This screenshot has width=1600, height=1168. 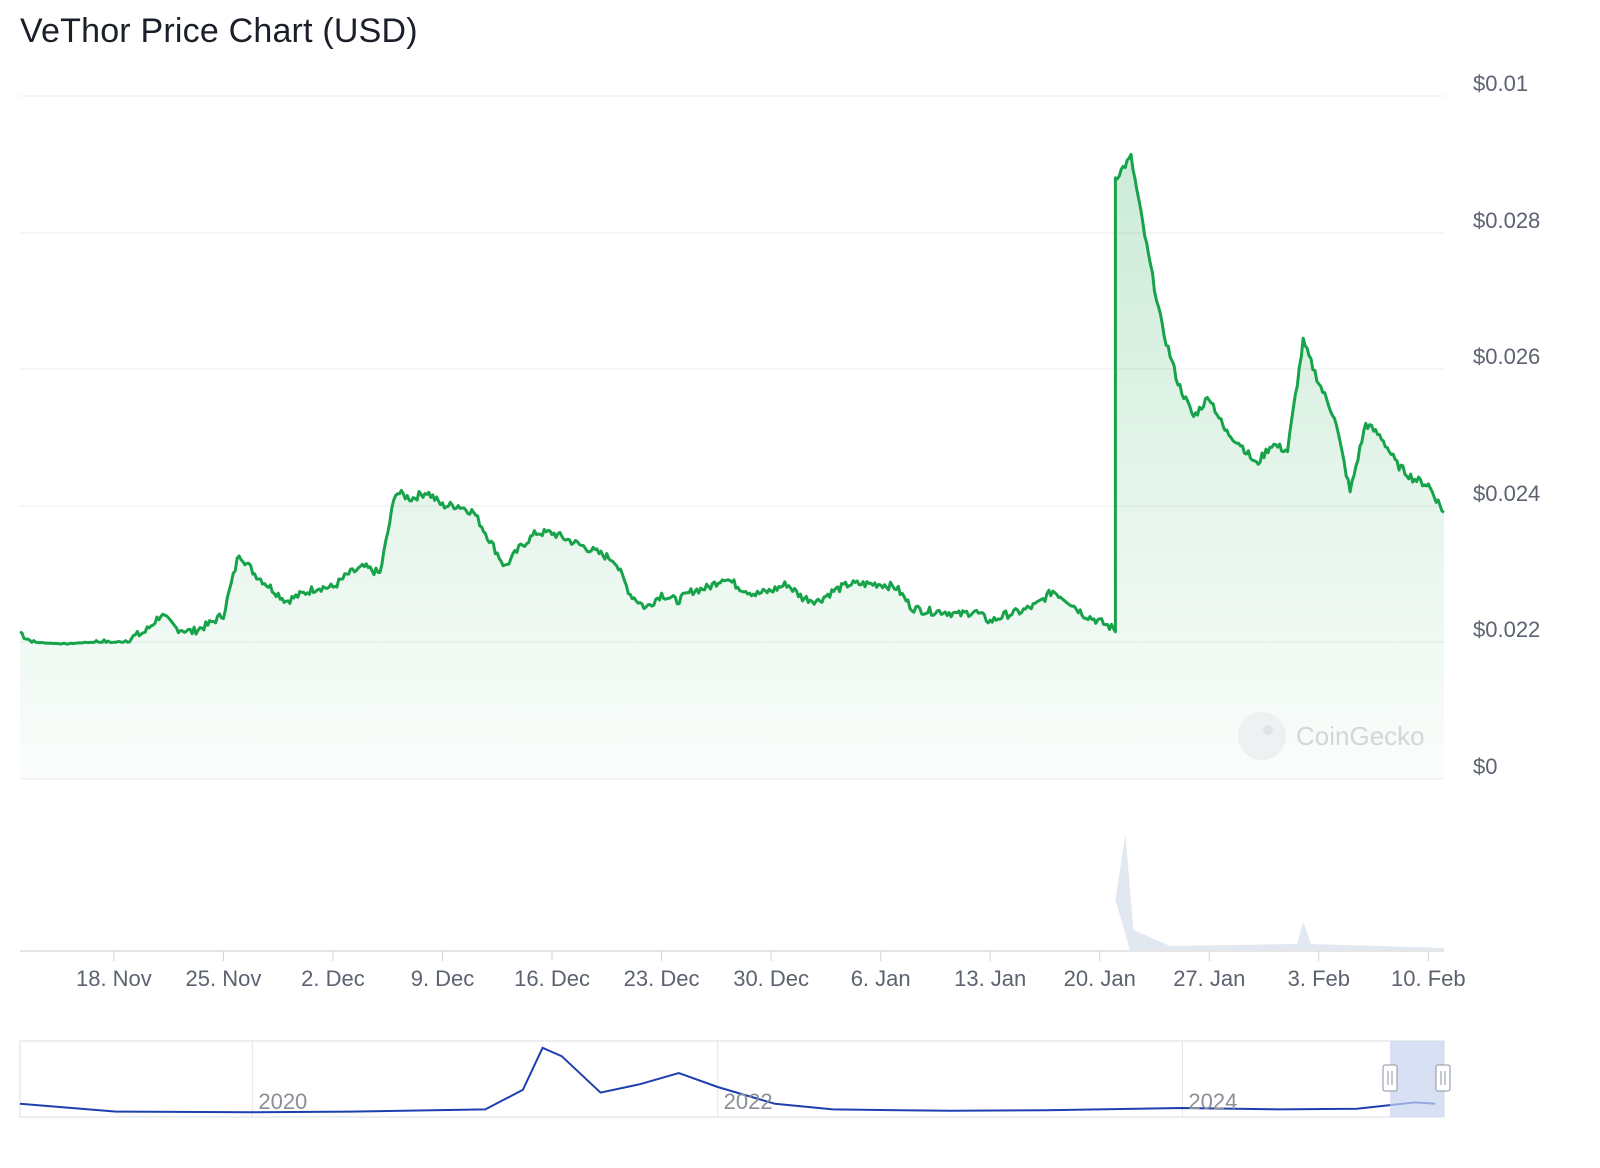 I want to click on x-tick-label: 13. Jan, so click(x=990, y=978).